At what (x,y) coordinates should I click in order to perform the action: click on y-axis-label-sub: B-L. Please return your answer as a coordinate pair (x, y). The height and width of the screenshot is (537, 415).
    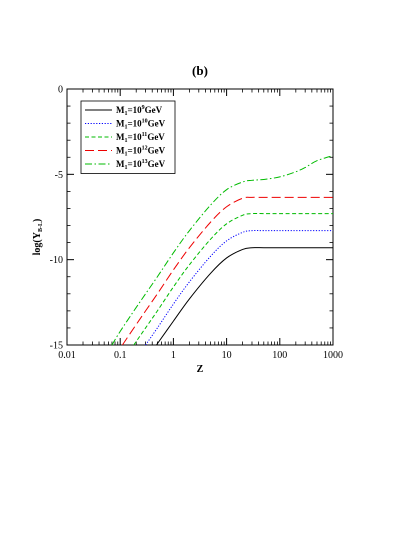
    Looking at the image, I should click on (41, 227).